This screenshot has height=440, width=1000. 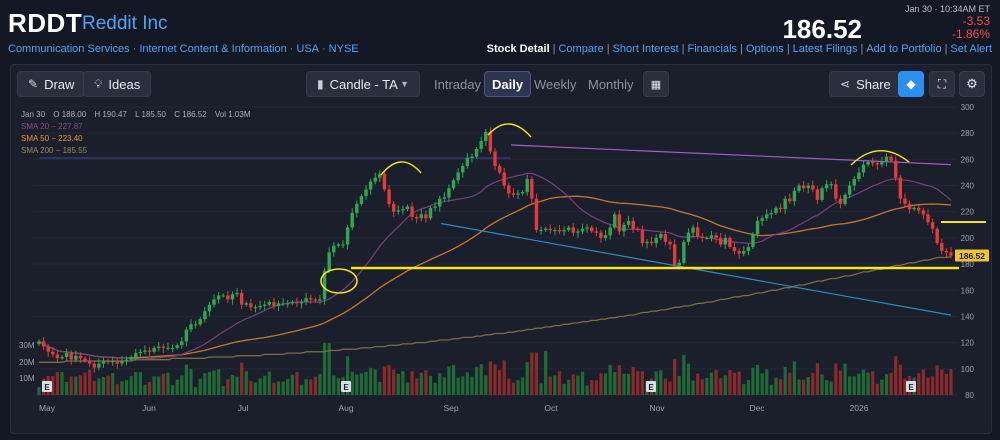 I want to click on calendar-button: ▦, so click(x=656, y=84).